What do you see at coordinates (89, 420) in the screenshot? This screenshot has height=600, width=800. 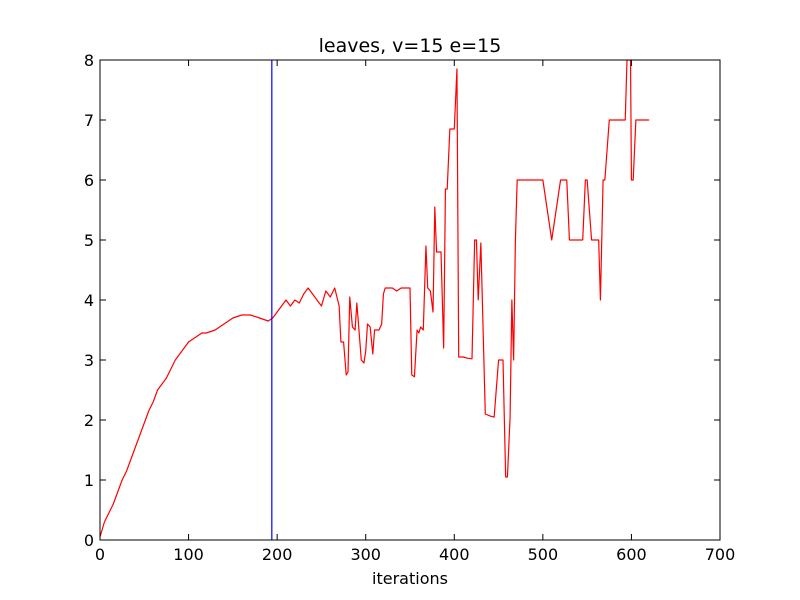 I see `y-tick-label: 2` at bounding box center [89, 420].